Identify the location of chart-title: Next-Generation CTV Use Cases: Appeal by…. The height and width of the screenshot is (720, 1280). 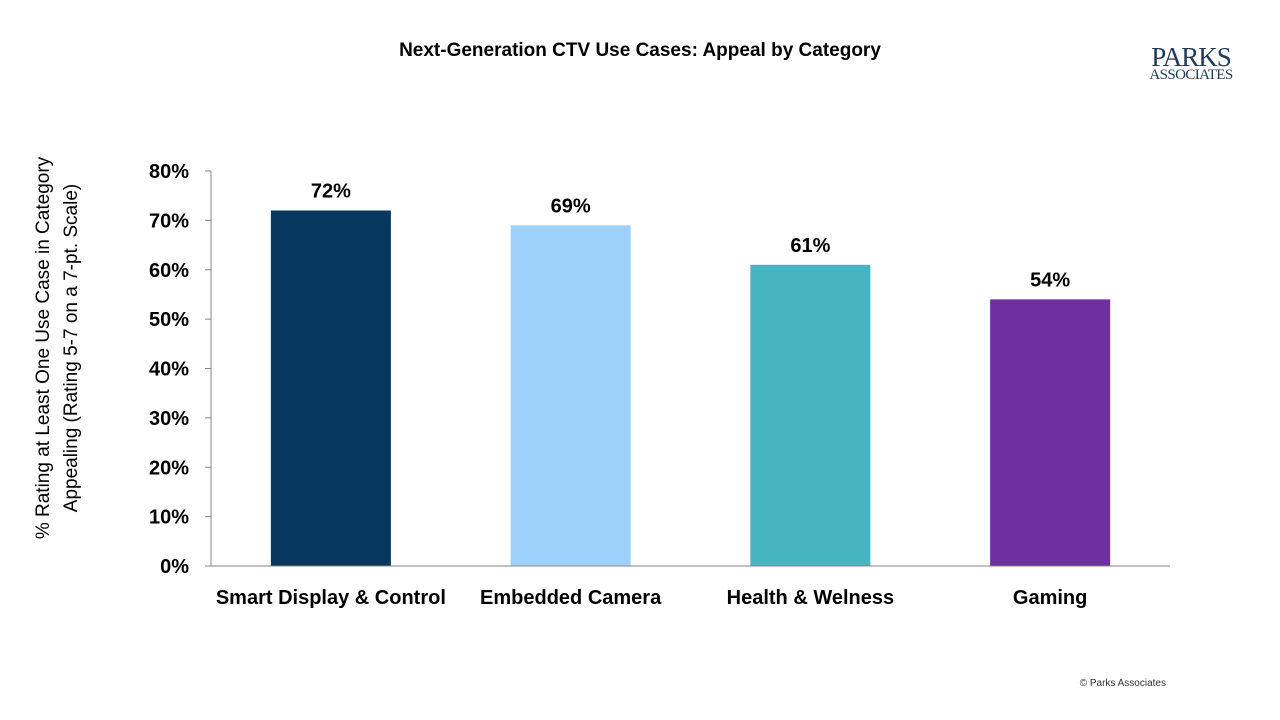
(640, 50).